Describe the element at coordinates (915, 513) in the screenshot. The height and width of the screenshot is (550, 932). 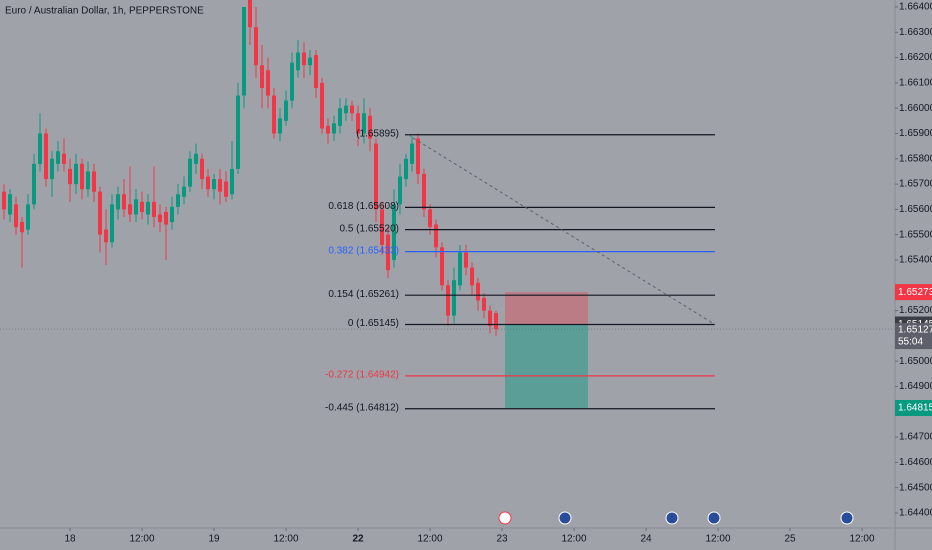
I see `y-tick-label: 1.64400` at that location.